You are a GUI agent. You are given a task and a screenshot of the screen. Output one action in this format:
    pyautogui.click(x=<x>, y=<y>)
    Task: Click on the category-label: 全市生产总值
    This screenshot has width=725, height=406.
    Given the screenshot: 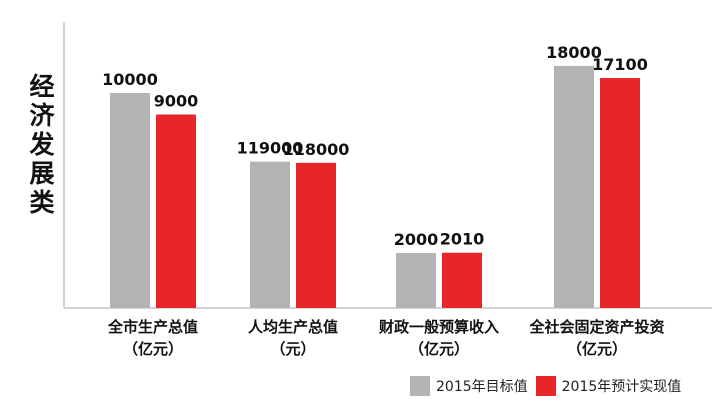 What is the action you would take?
    pyautogui.click(x=152, y=327)
    